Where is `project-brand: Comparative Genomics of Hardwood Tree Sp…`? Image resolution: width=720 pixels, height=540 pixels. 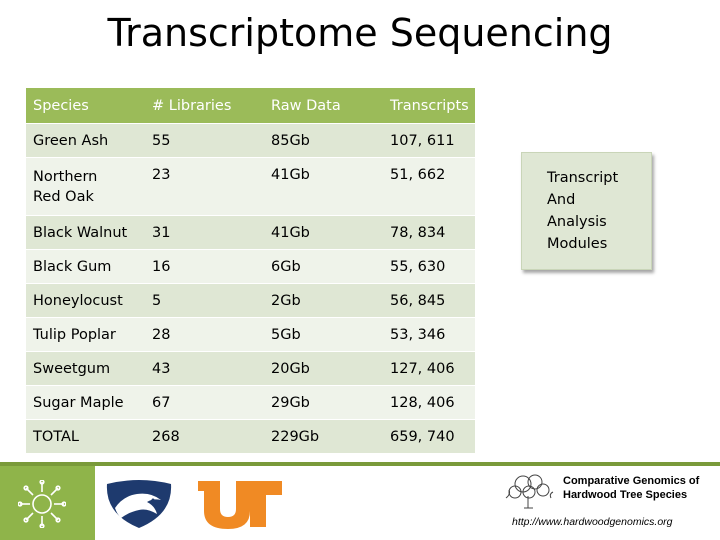
project-brand: Comparative Genomics of Hardwood Tree Sp… is located at coordinates (631, 488).